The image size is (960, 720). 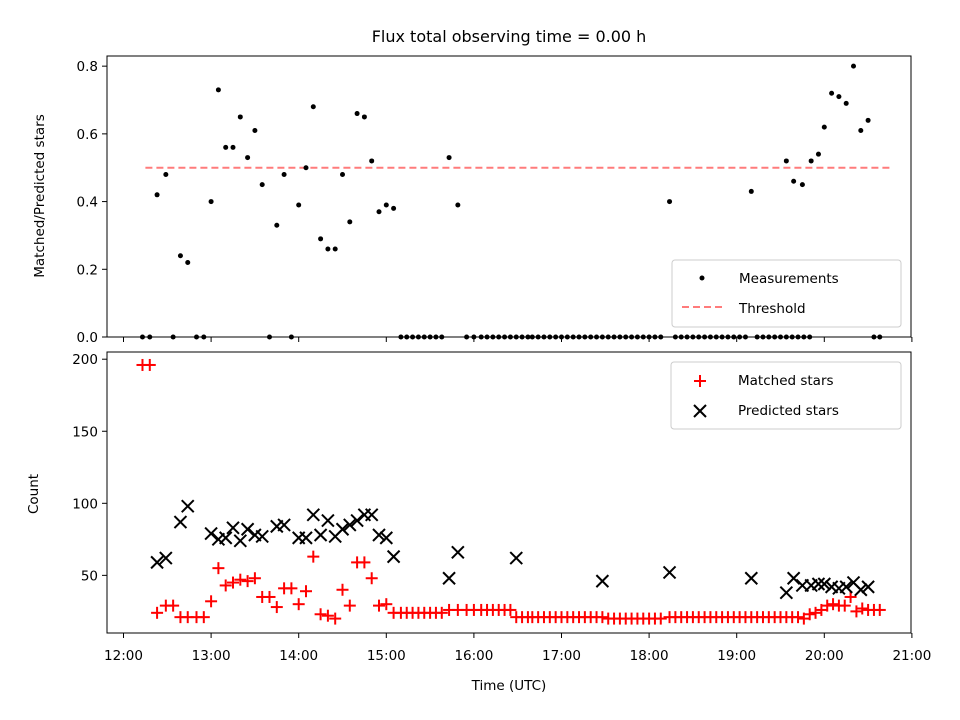 I want to click on top-legend-box, so click(x=786, y=293).